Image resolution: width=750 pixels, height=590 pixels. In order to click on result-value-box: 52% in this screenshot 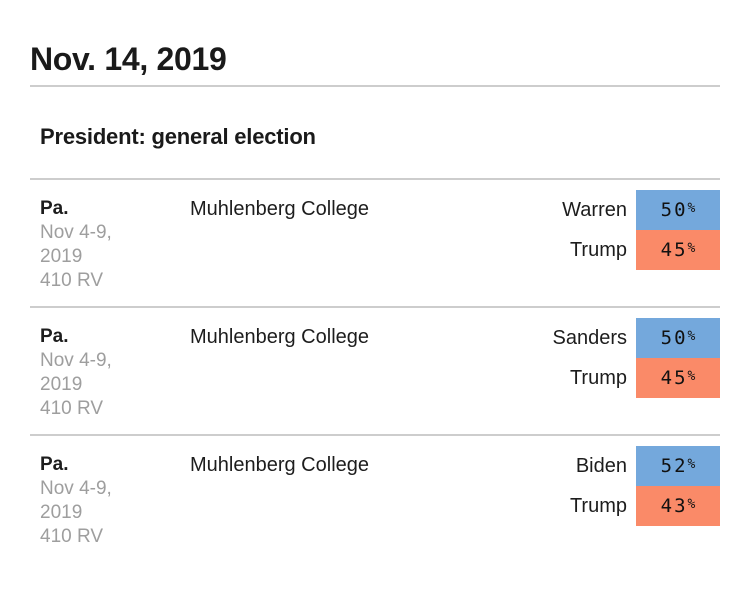, I will do `click(678, 466)`.